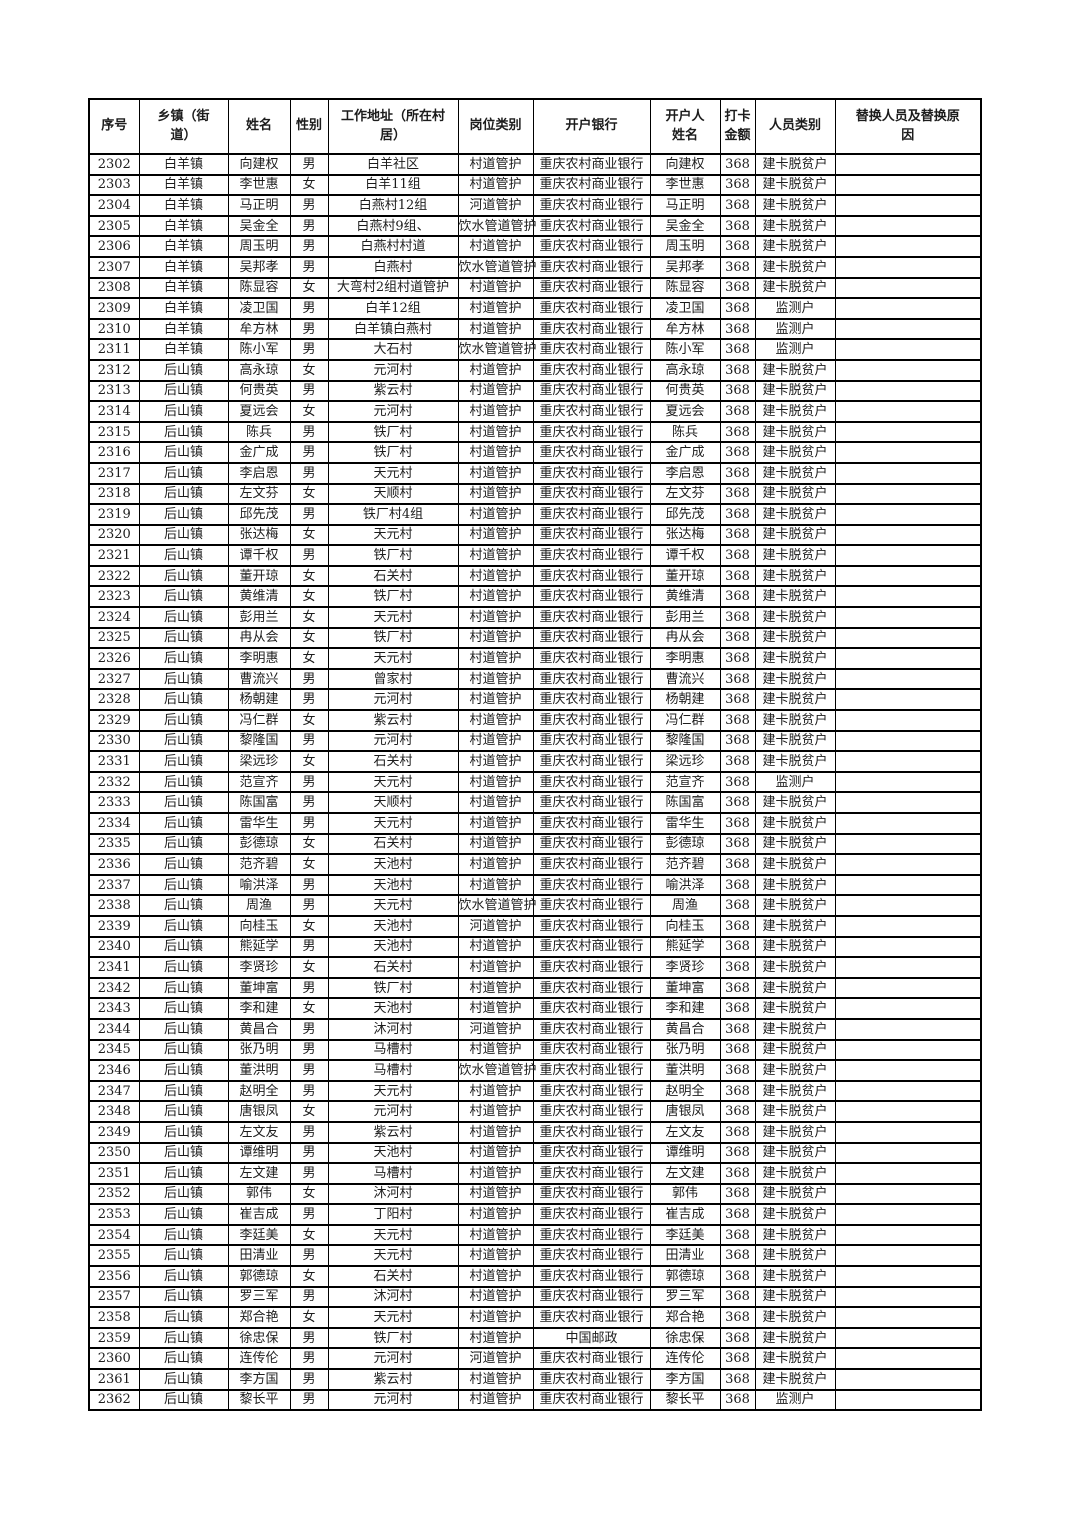  I want to click on cell-name: 崔吉成, so click(259, 1214).